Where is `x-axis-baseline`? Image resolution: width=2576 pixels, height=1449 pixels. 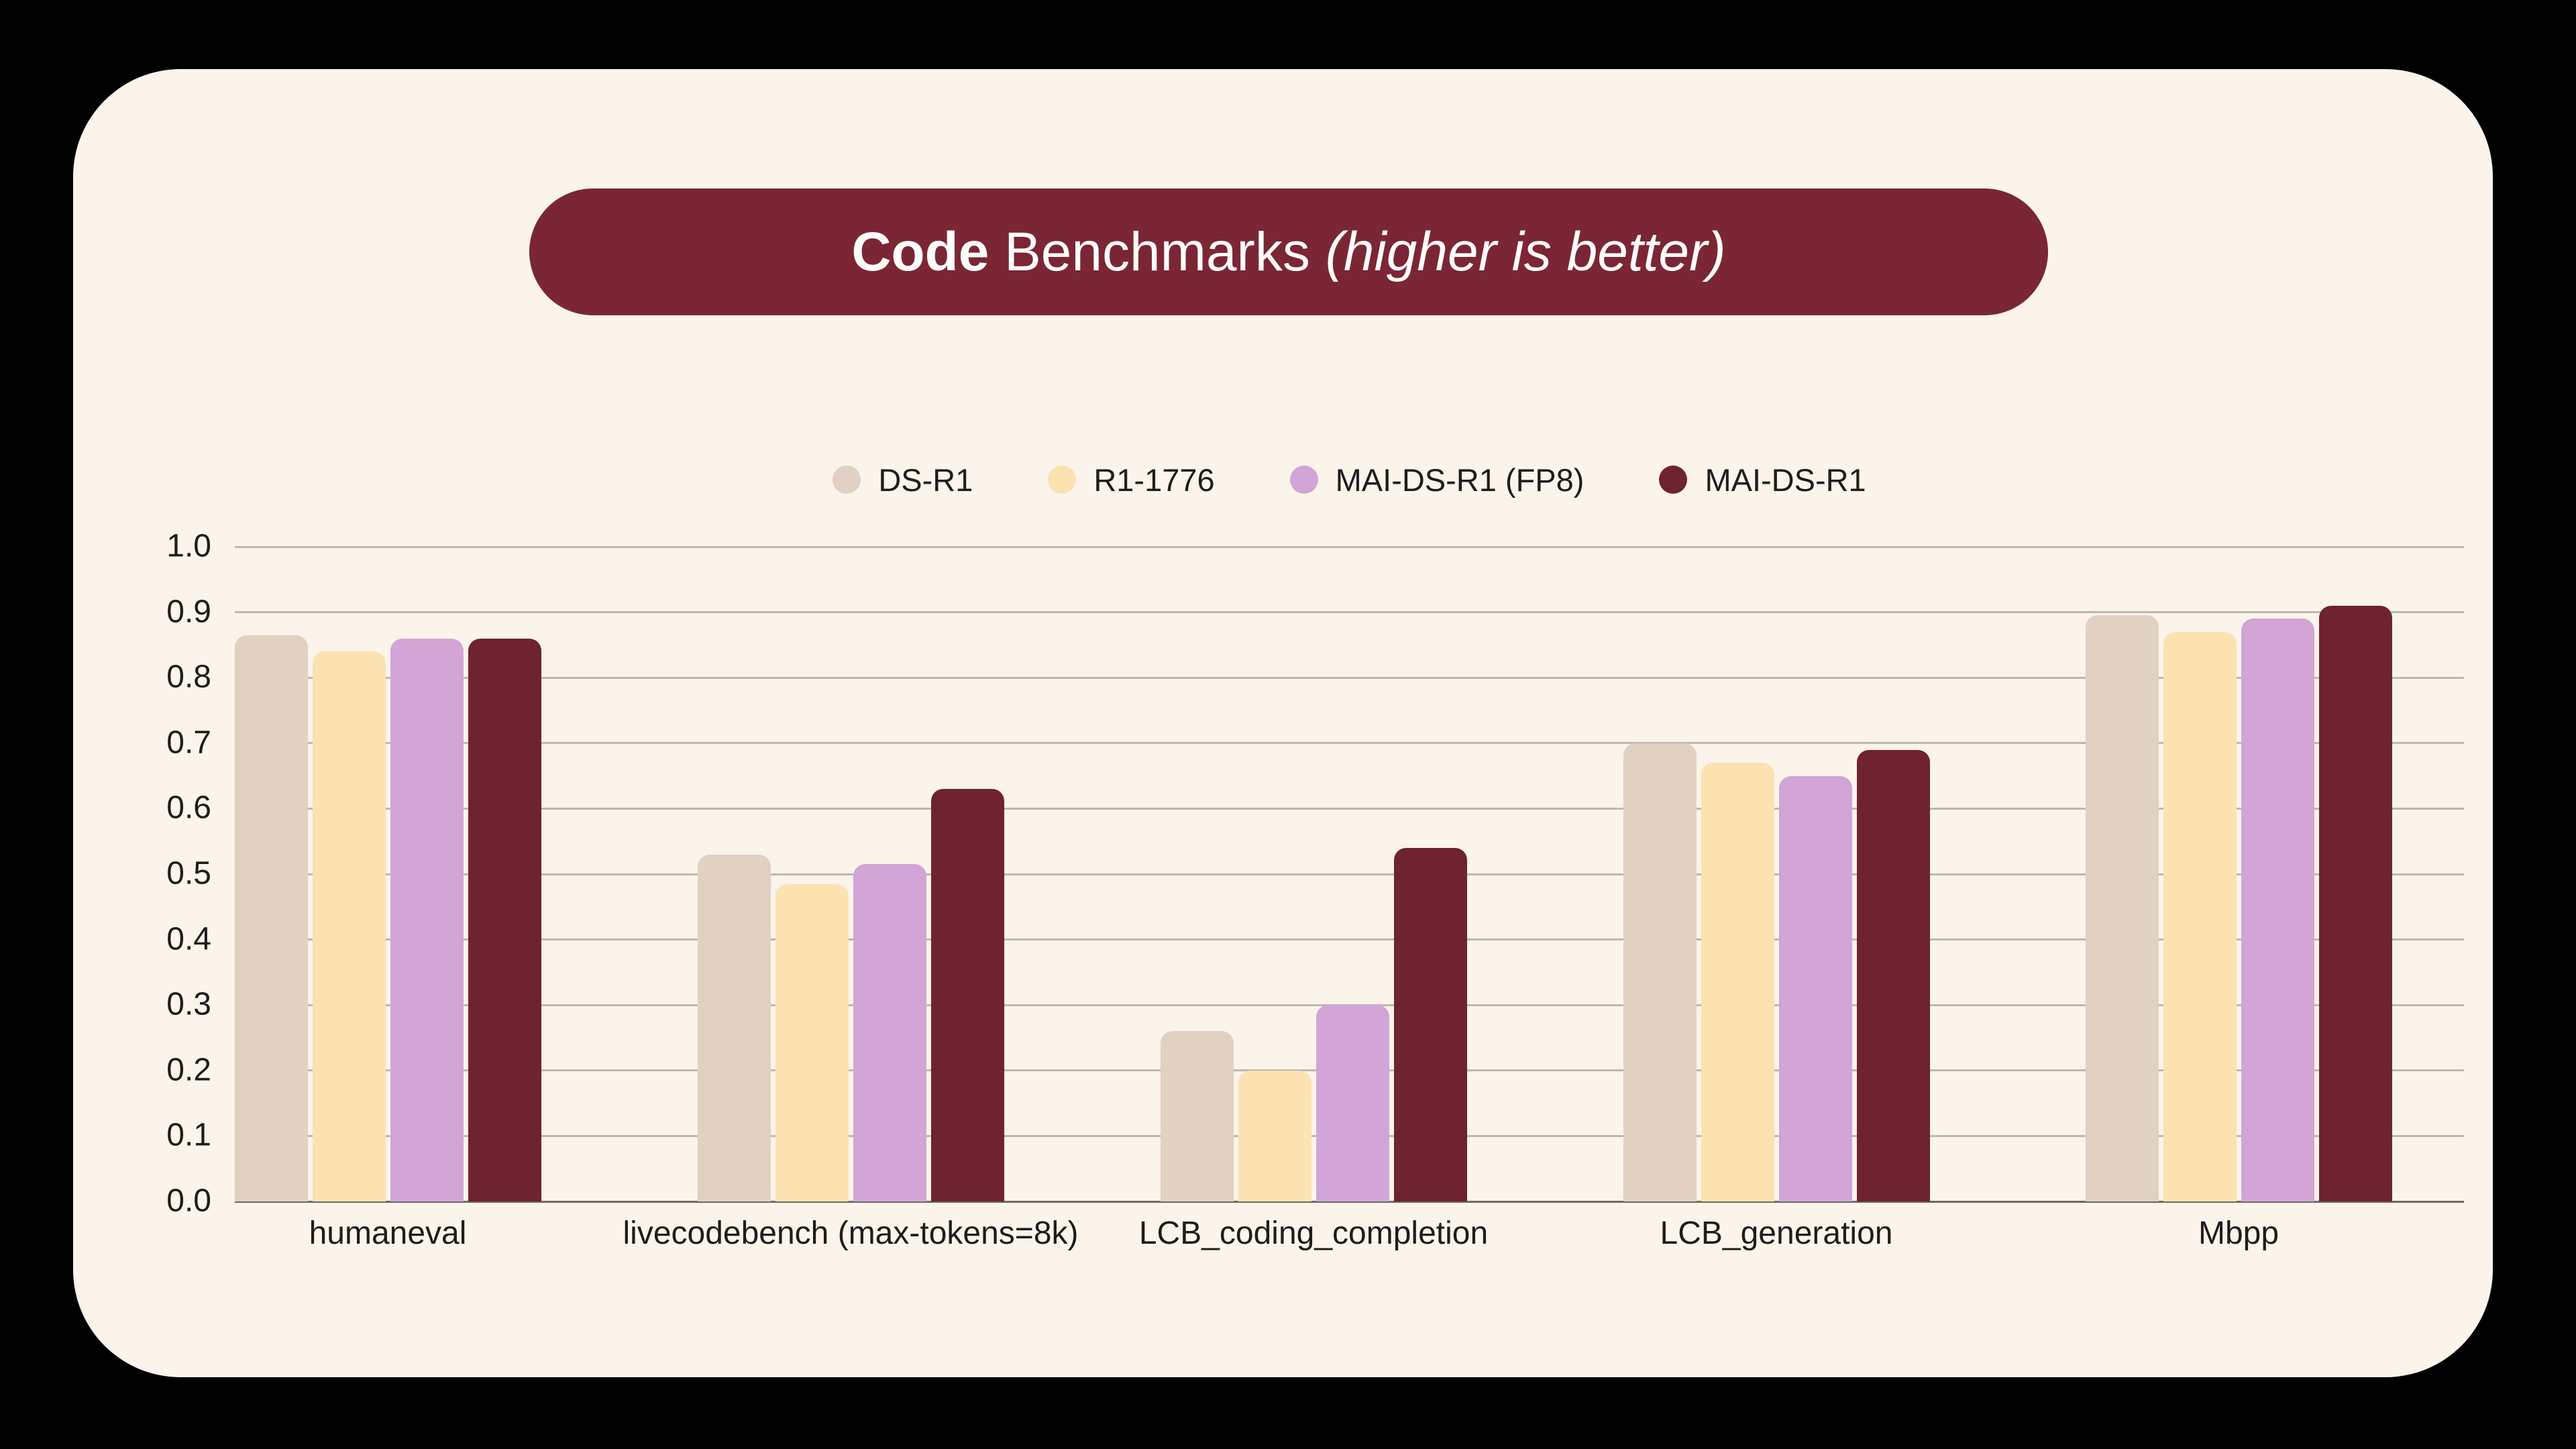 x-axis-baseline is located at coordinates (1349, 1201).